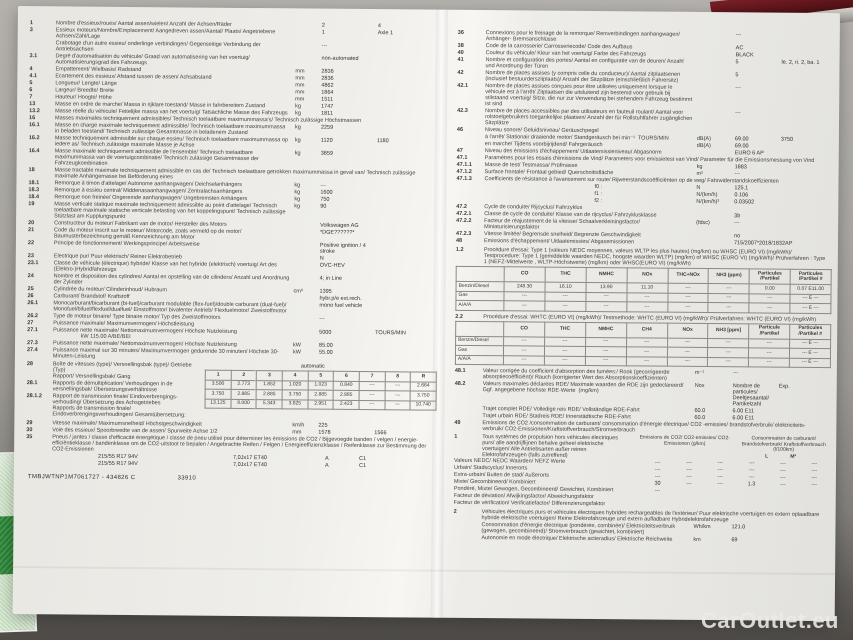  Describe the element at coordinates (741, 188) in the screenshot. I see `row-value: 125.1` at that location.